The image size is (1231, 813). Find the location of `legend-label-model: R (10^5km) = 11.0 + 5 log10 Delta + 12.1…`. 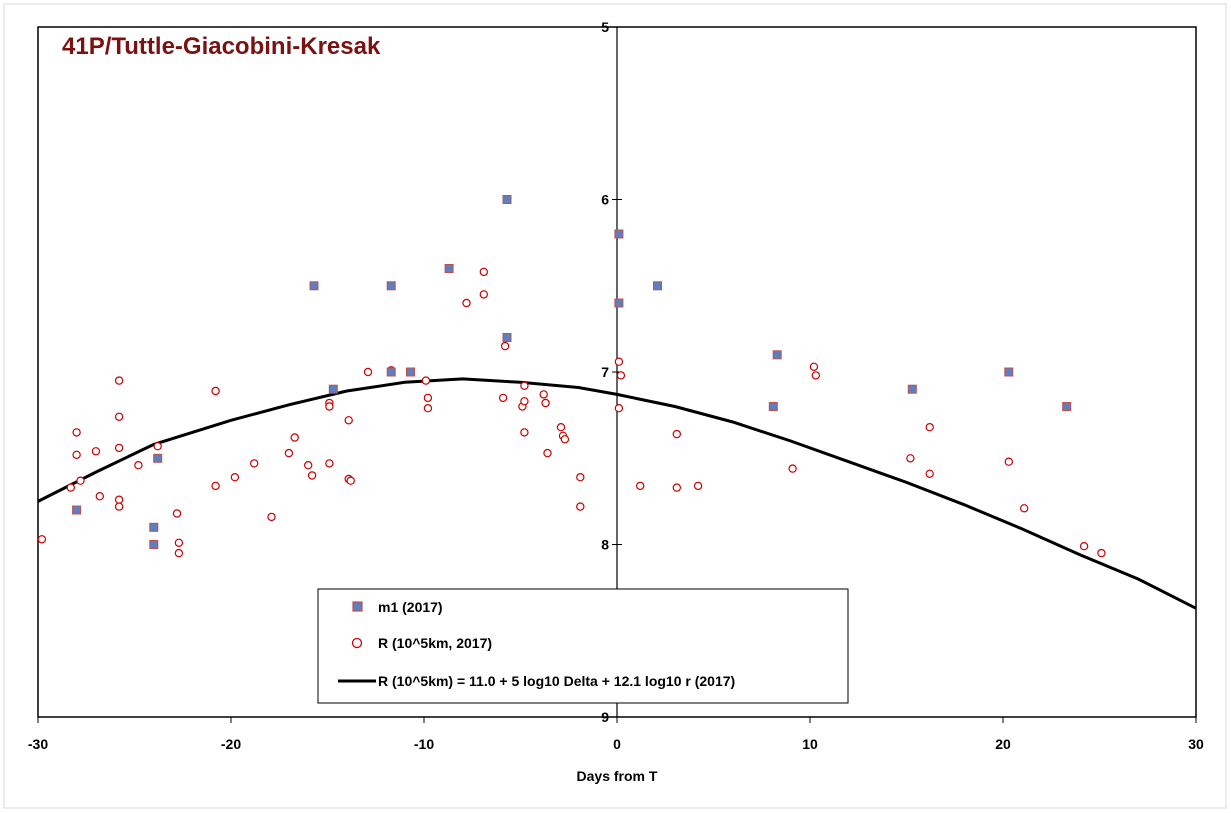

legend-label-model: R (10^5km) = 11.0 + 5 log10 Delta + 12.1… is located at coordinates (556, 681).